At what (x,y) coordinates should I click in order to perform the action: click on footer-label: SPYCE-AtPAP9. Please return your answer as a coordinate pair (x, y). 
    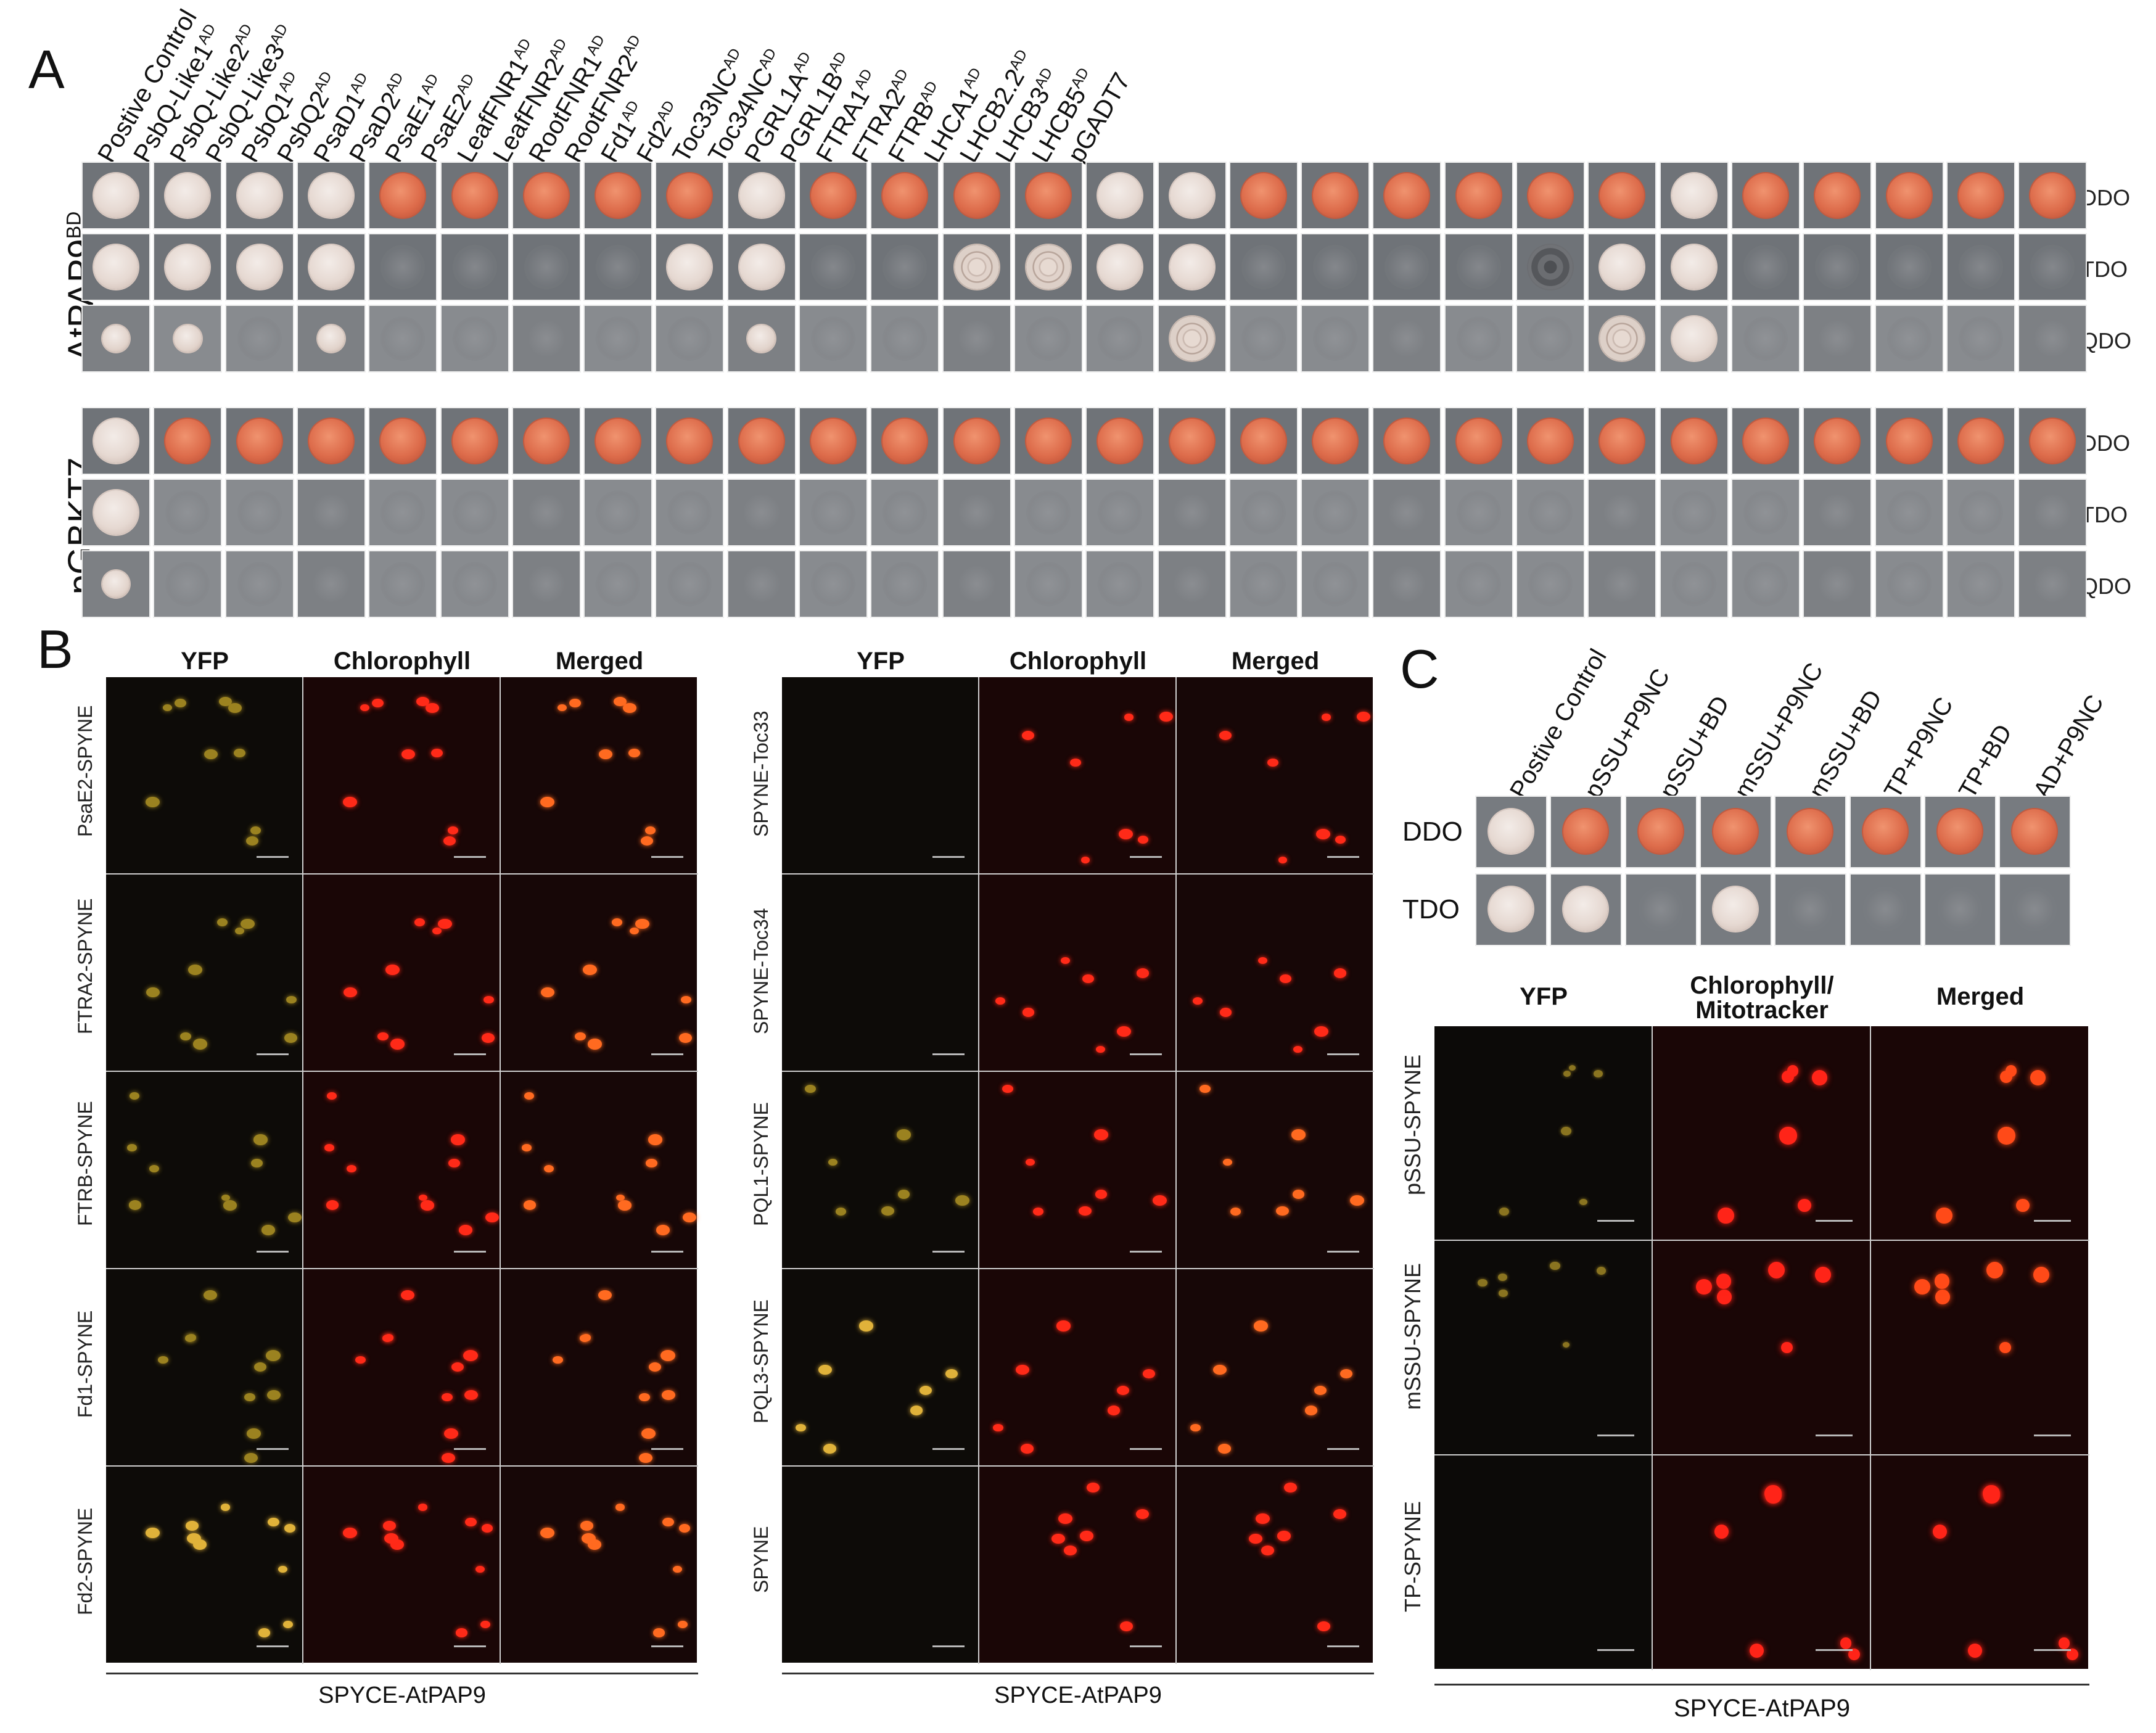
    Looking at the image, I should click on (1078, 1695).